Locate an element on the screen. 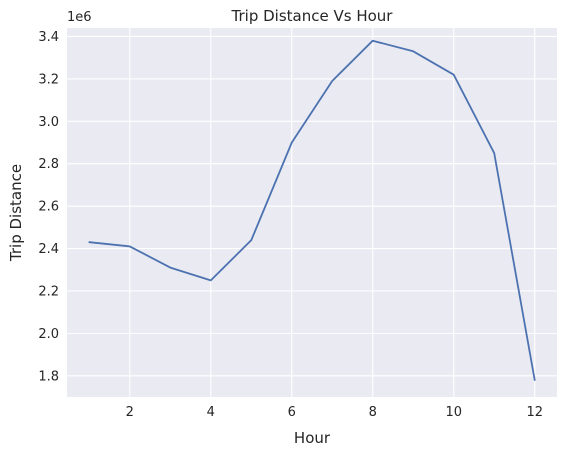 Image resolution: width=571 pixels, height=457 pixels. x-tick-label: 12 is located at coordinates (534, 412).